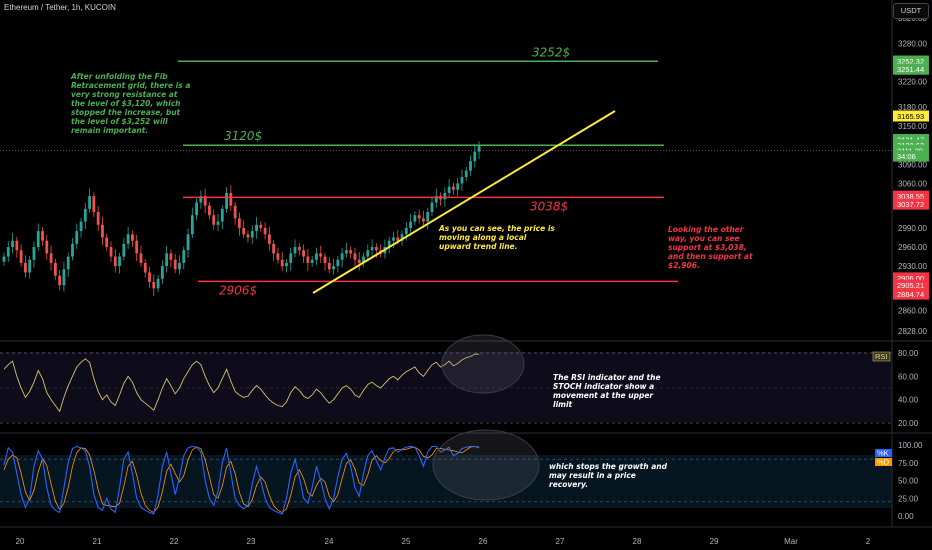  I want to click on time-tick-label: 25, so click(406, 541).